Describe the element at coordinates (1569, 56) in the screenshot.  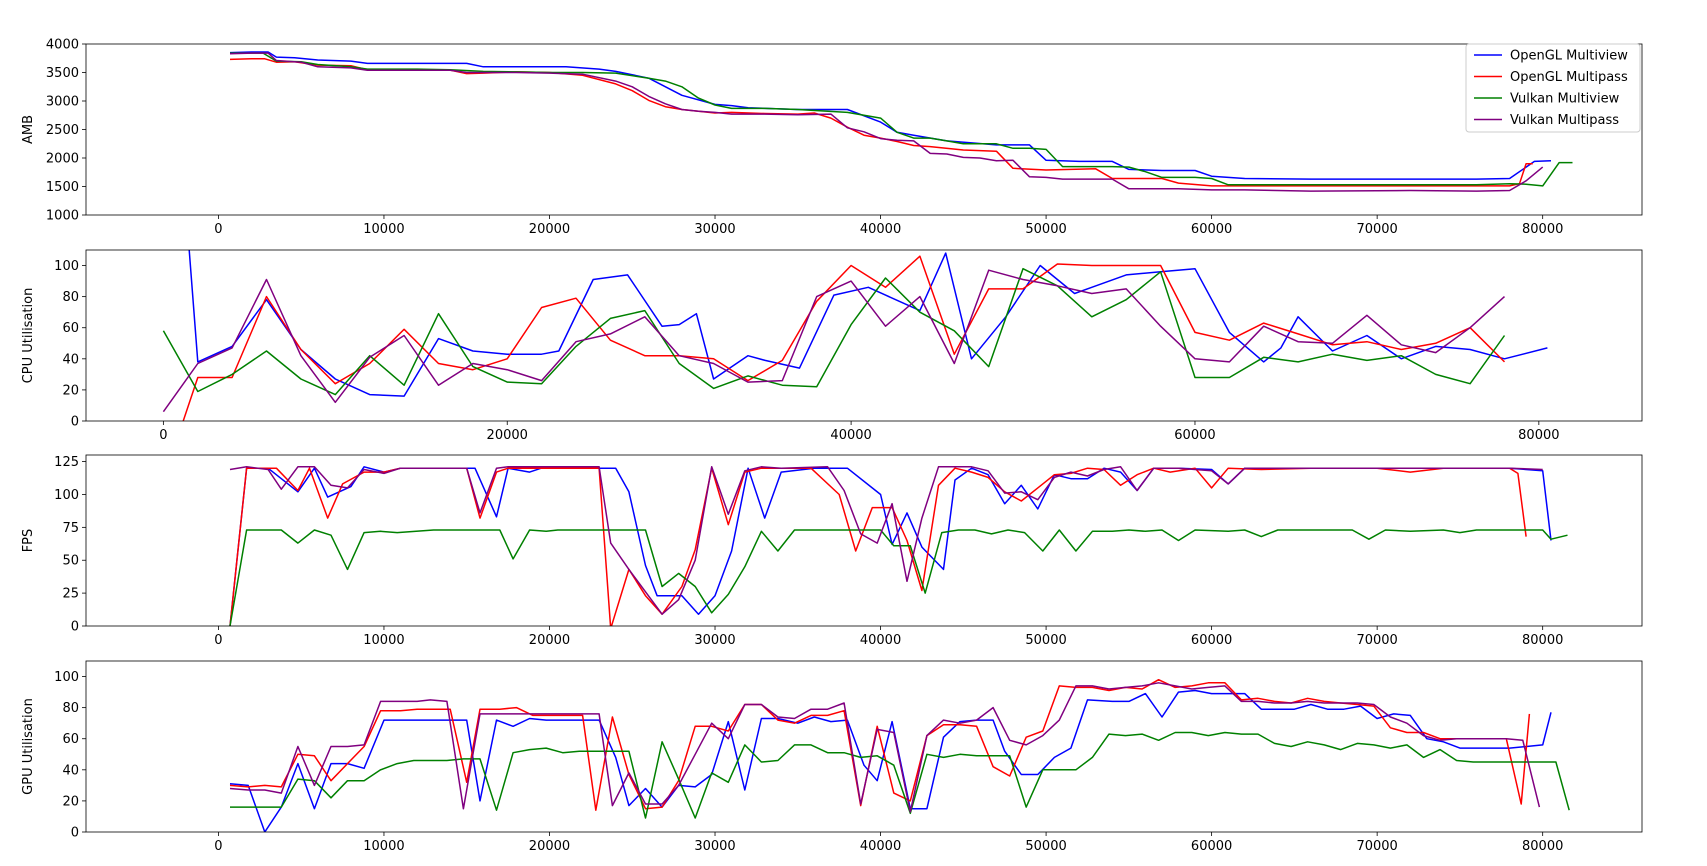
I see `legend-label-opengl-multiview: OpenGL Multiview` at that location.